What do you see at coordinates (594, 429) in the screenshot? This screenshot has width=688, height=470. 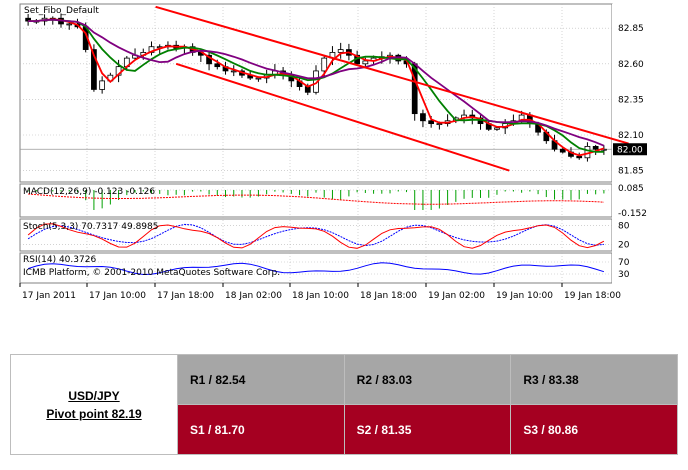 I see `support-s3: S3 / 80.86` at bounding box center [594, 429].